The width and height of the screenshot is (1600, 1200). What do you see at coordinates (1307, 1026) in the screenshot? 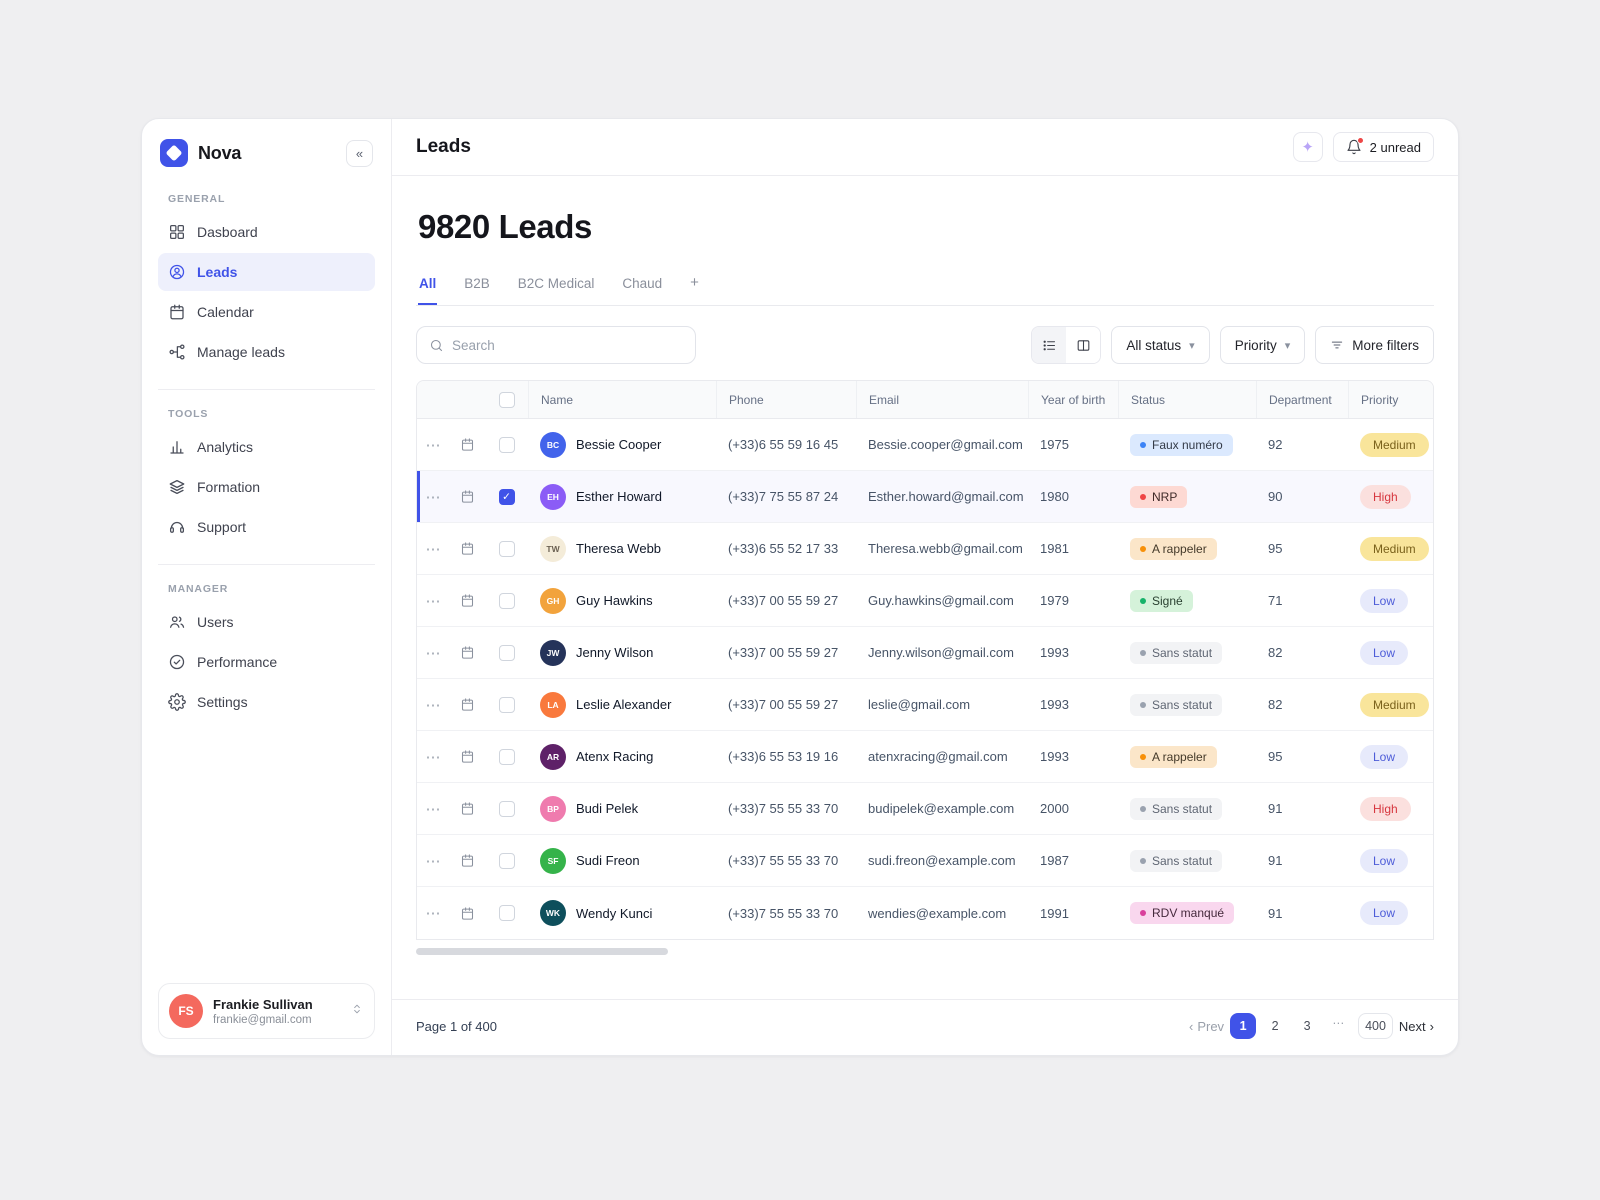
I see `page-button-3: 3` at bounding box center [1307, 1026].